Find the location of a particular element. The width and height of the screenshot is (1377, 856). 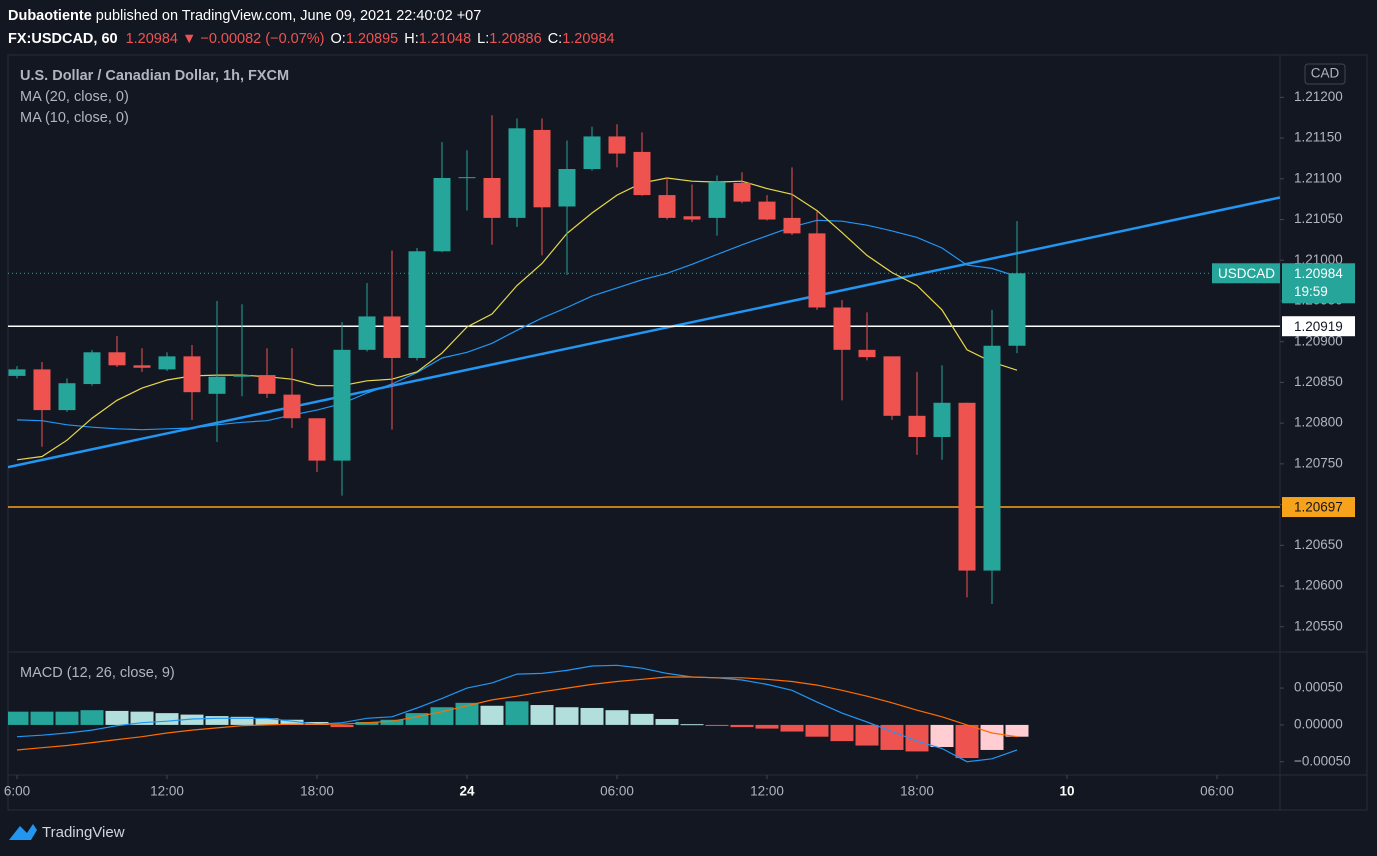

brand: TradingView is located at coordinates (83, 832).